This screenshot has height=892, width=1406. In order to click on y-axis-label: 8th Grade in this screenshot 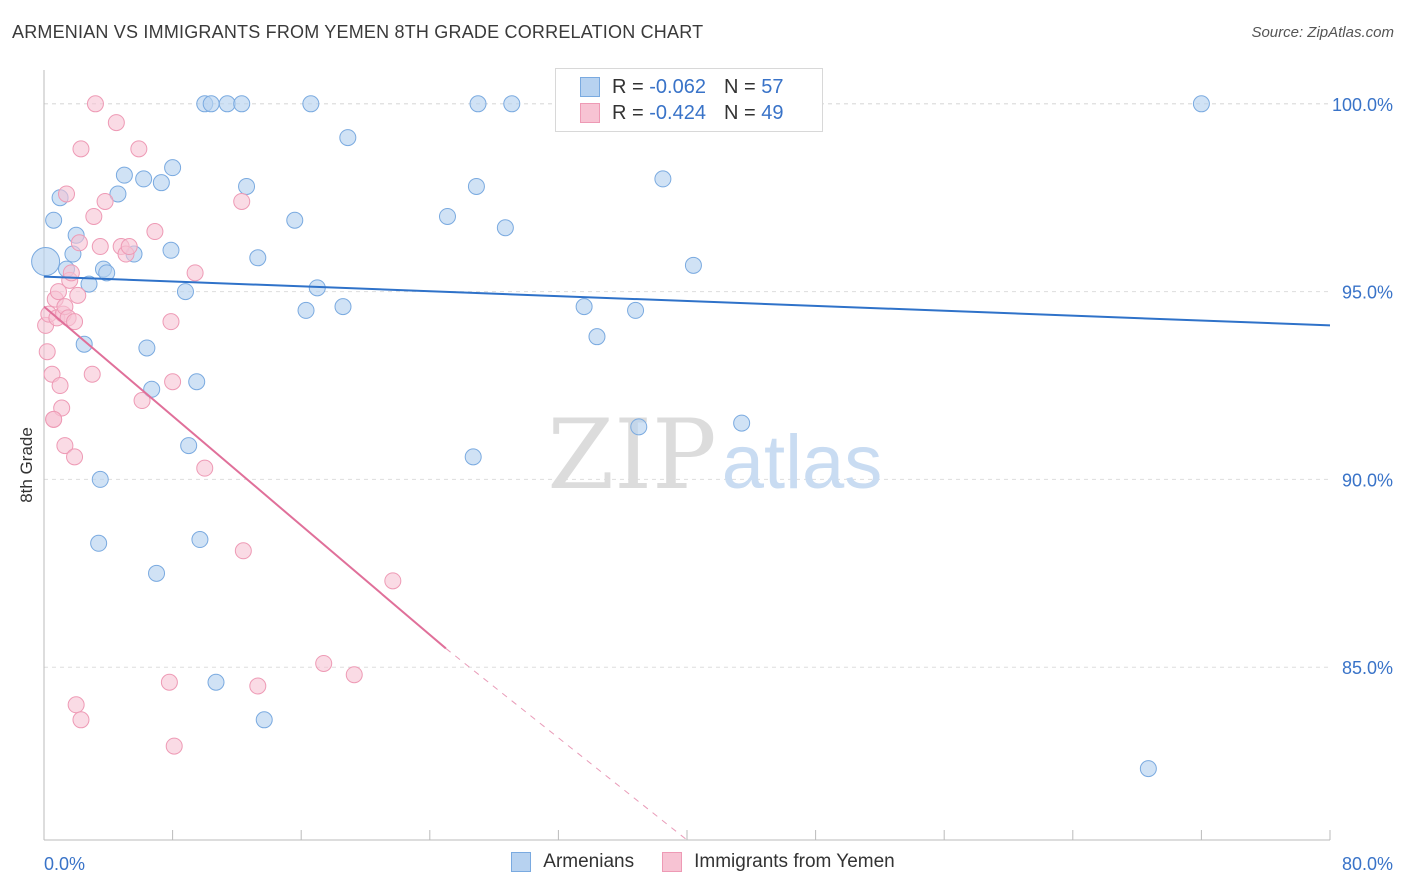, I will do `click(26, 465)`.